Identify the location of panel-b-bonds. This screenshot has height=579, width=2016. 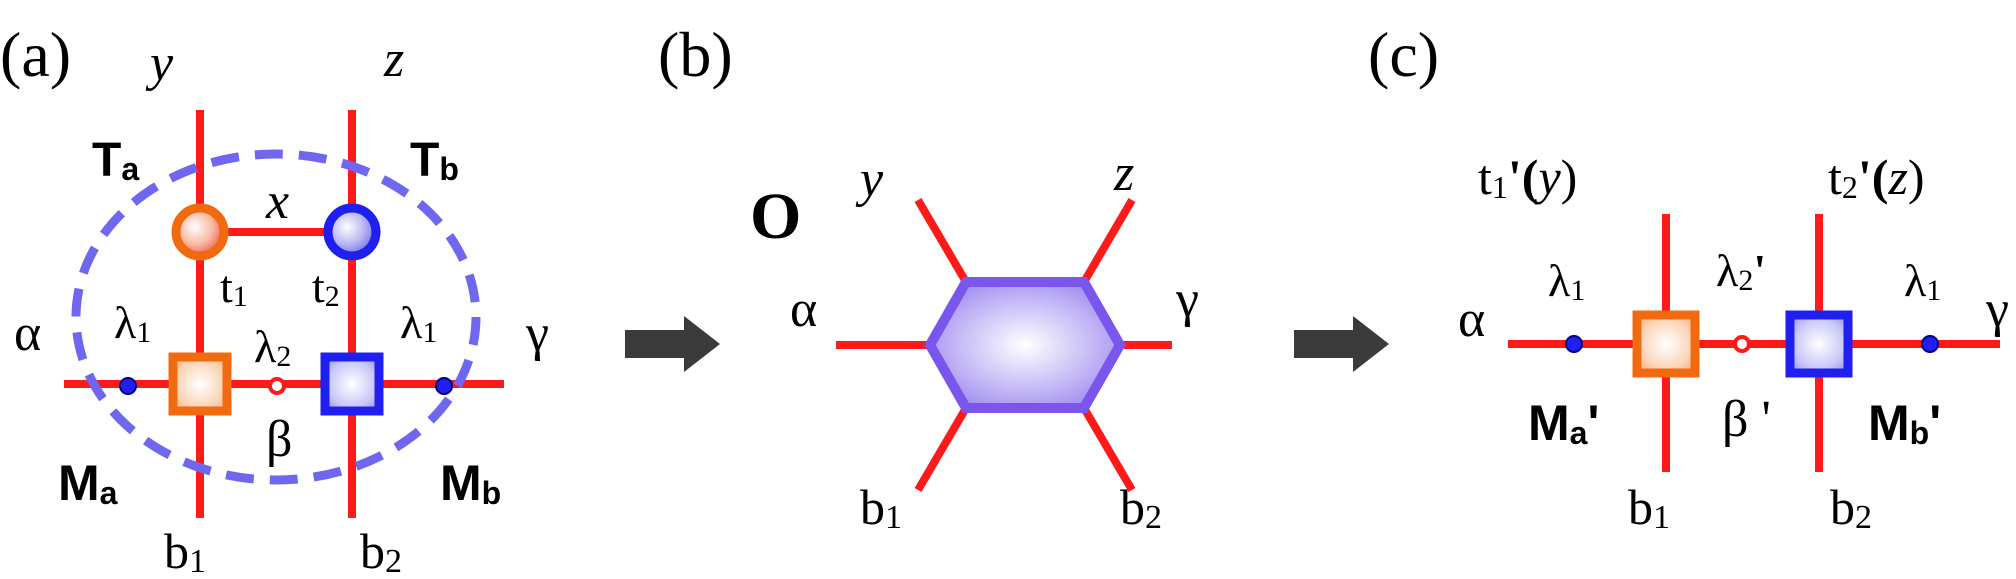
(1004, 345).